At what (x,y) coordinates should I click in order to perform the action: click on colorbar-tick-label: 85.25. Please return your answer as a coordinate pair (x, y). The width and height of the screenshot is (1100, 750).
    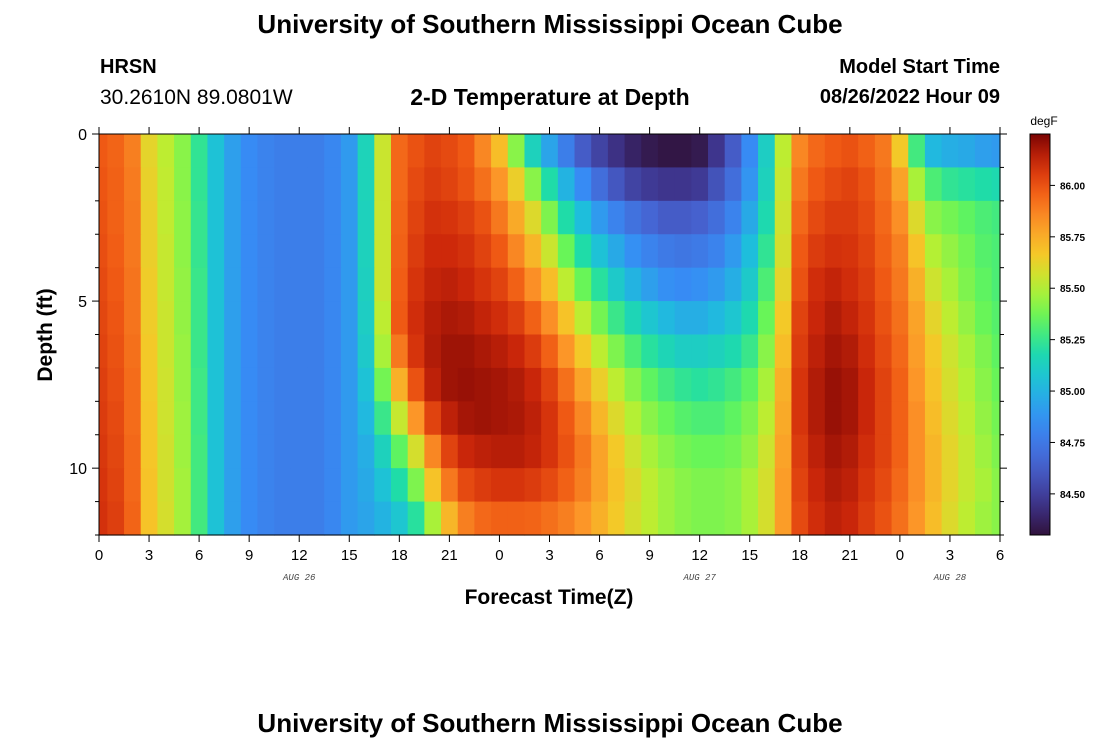
    Looking at the image, I should click on (1072, 341).